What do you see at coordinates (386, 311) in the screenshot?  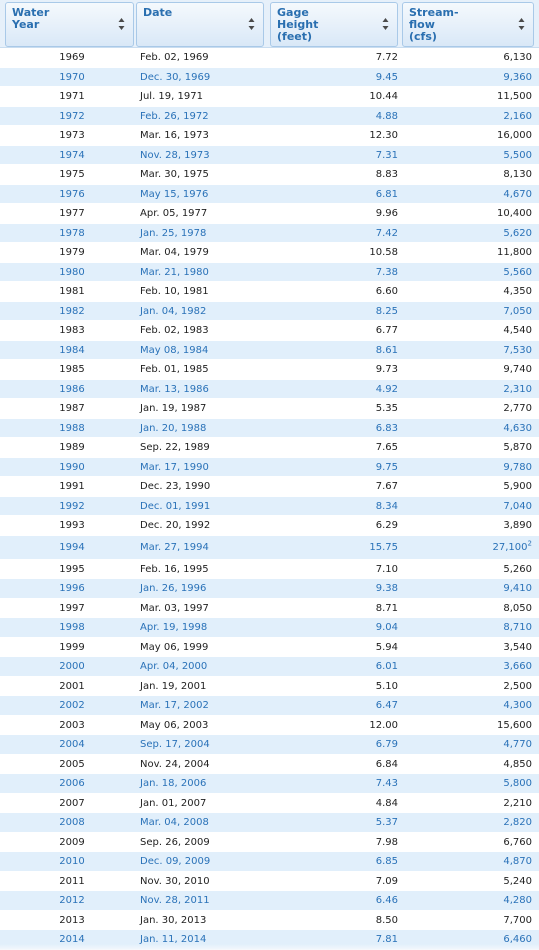 I see `cell-gage-height: 8.25` at bounding box center [386, 311].